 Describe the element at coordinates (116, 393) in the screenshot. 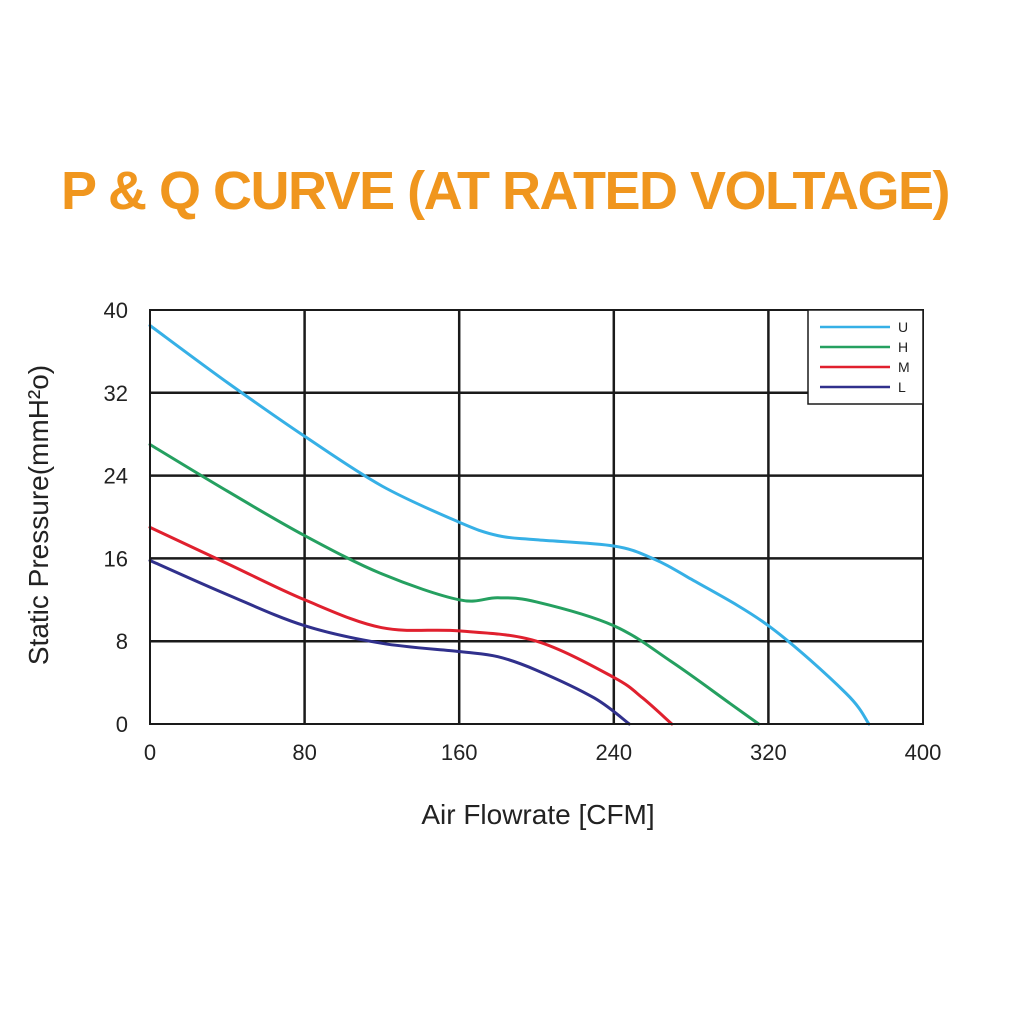

I see `y-tick-label: 32` at that location.